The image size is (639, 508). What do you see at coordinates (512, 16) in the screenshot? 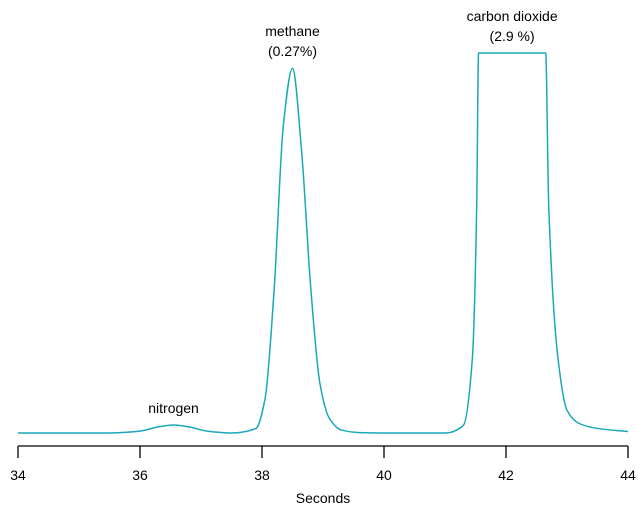
I see `peak-label: carbon dioxide` at bounding box center [512, 16].